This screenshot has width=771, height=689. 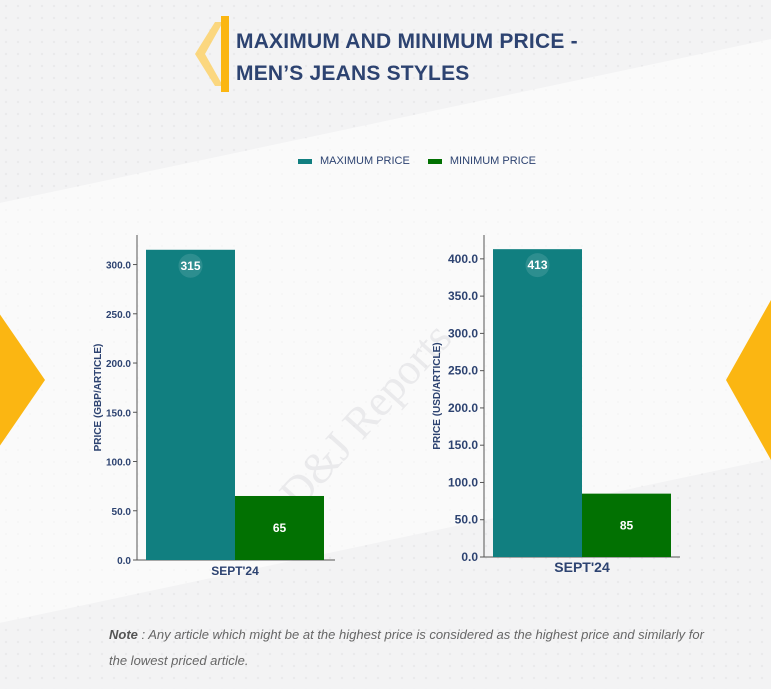 I want to click on title-line-2: MEN’S JEANS STYLES, so click(x=353, y=73).